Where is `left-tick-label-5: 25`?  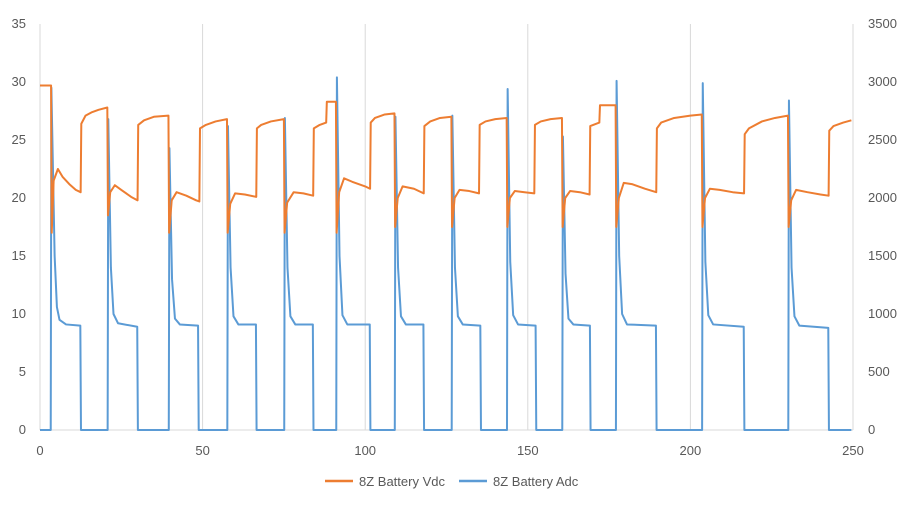
left-tick-label-5: 25 is located at coordinates (19, 139).